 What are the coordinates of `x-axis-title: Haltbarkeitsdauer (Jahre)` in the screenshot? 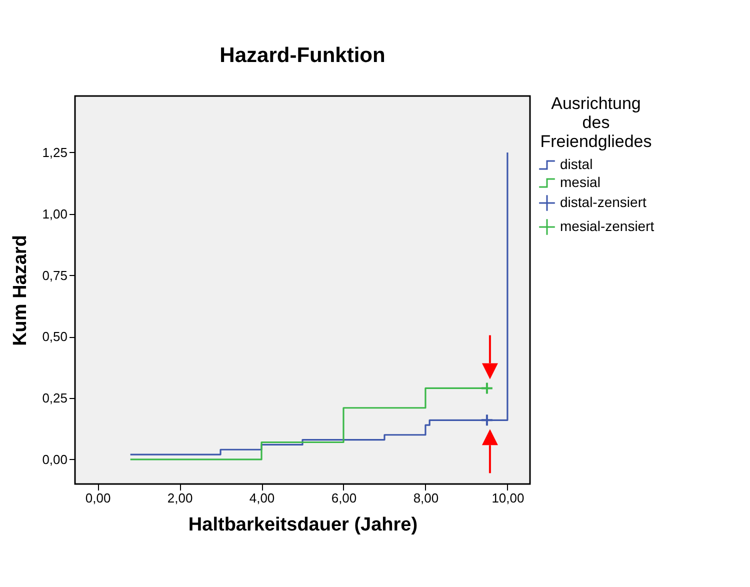 It's located at (303, 525).